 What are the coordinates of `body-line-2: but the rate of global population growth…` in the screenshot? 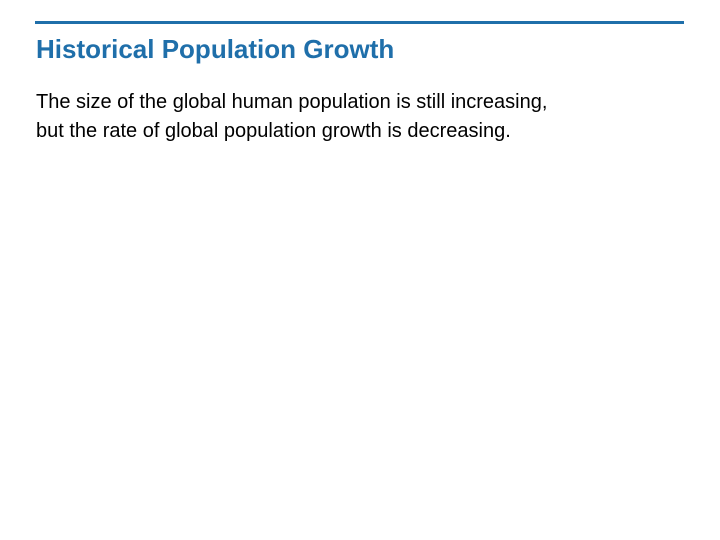 It's located at (273, 131).